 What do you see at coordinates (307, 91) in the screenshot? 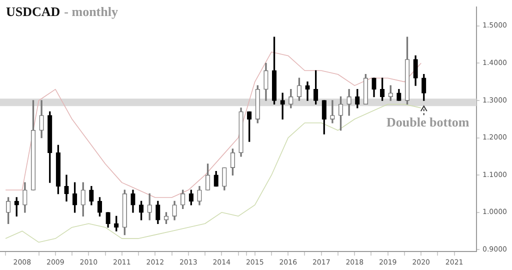
I see `candlestick` at bounding box center [307, 91].